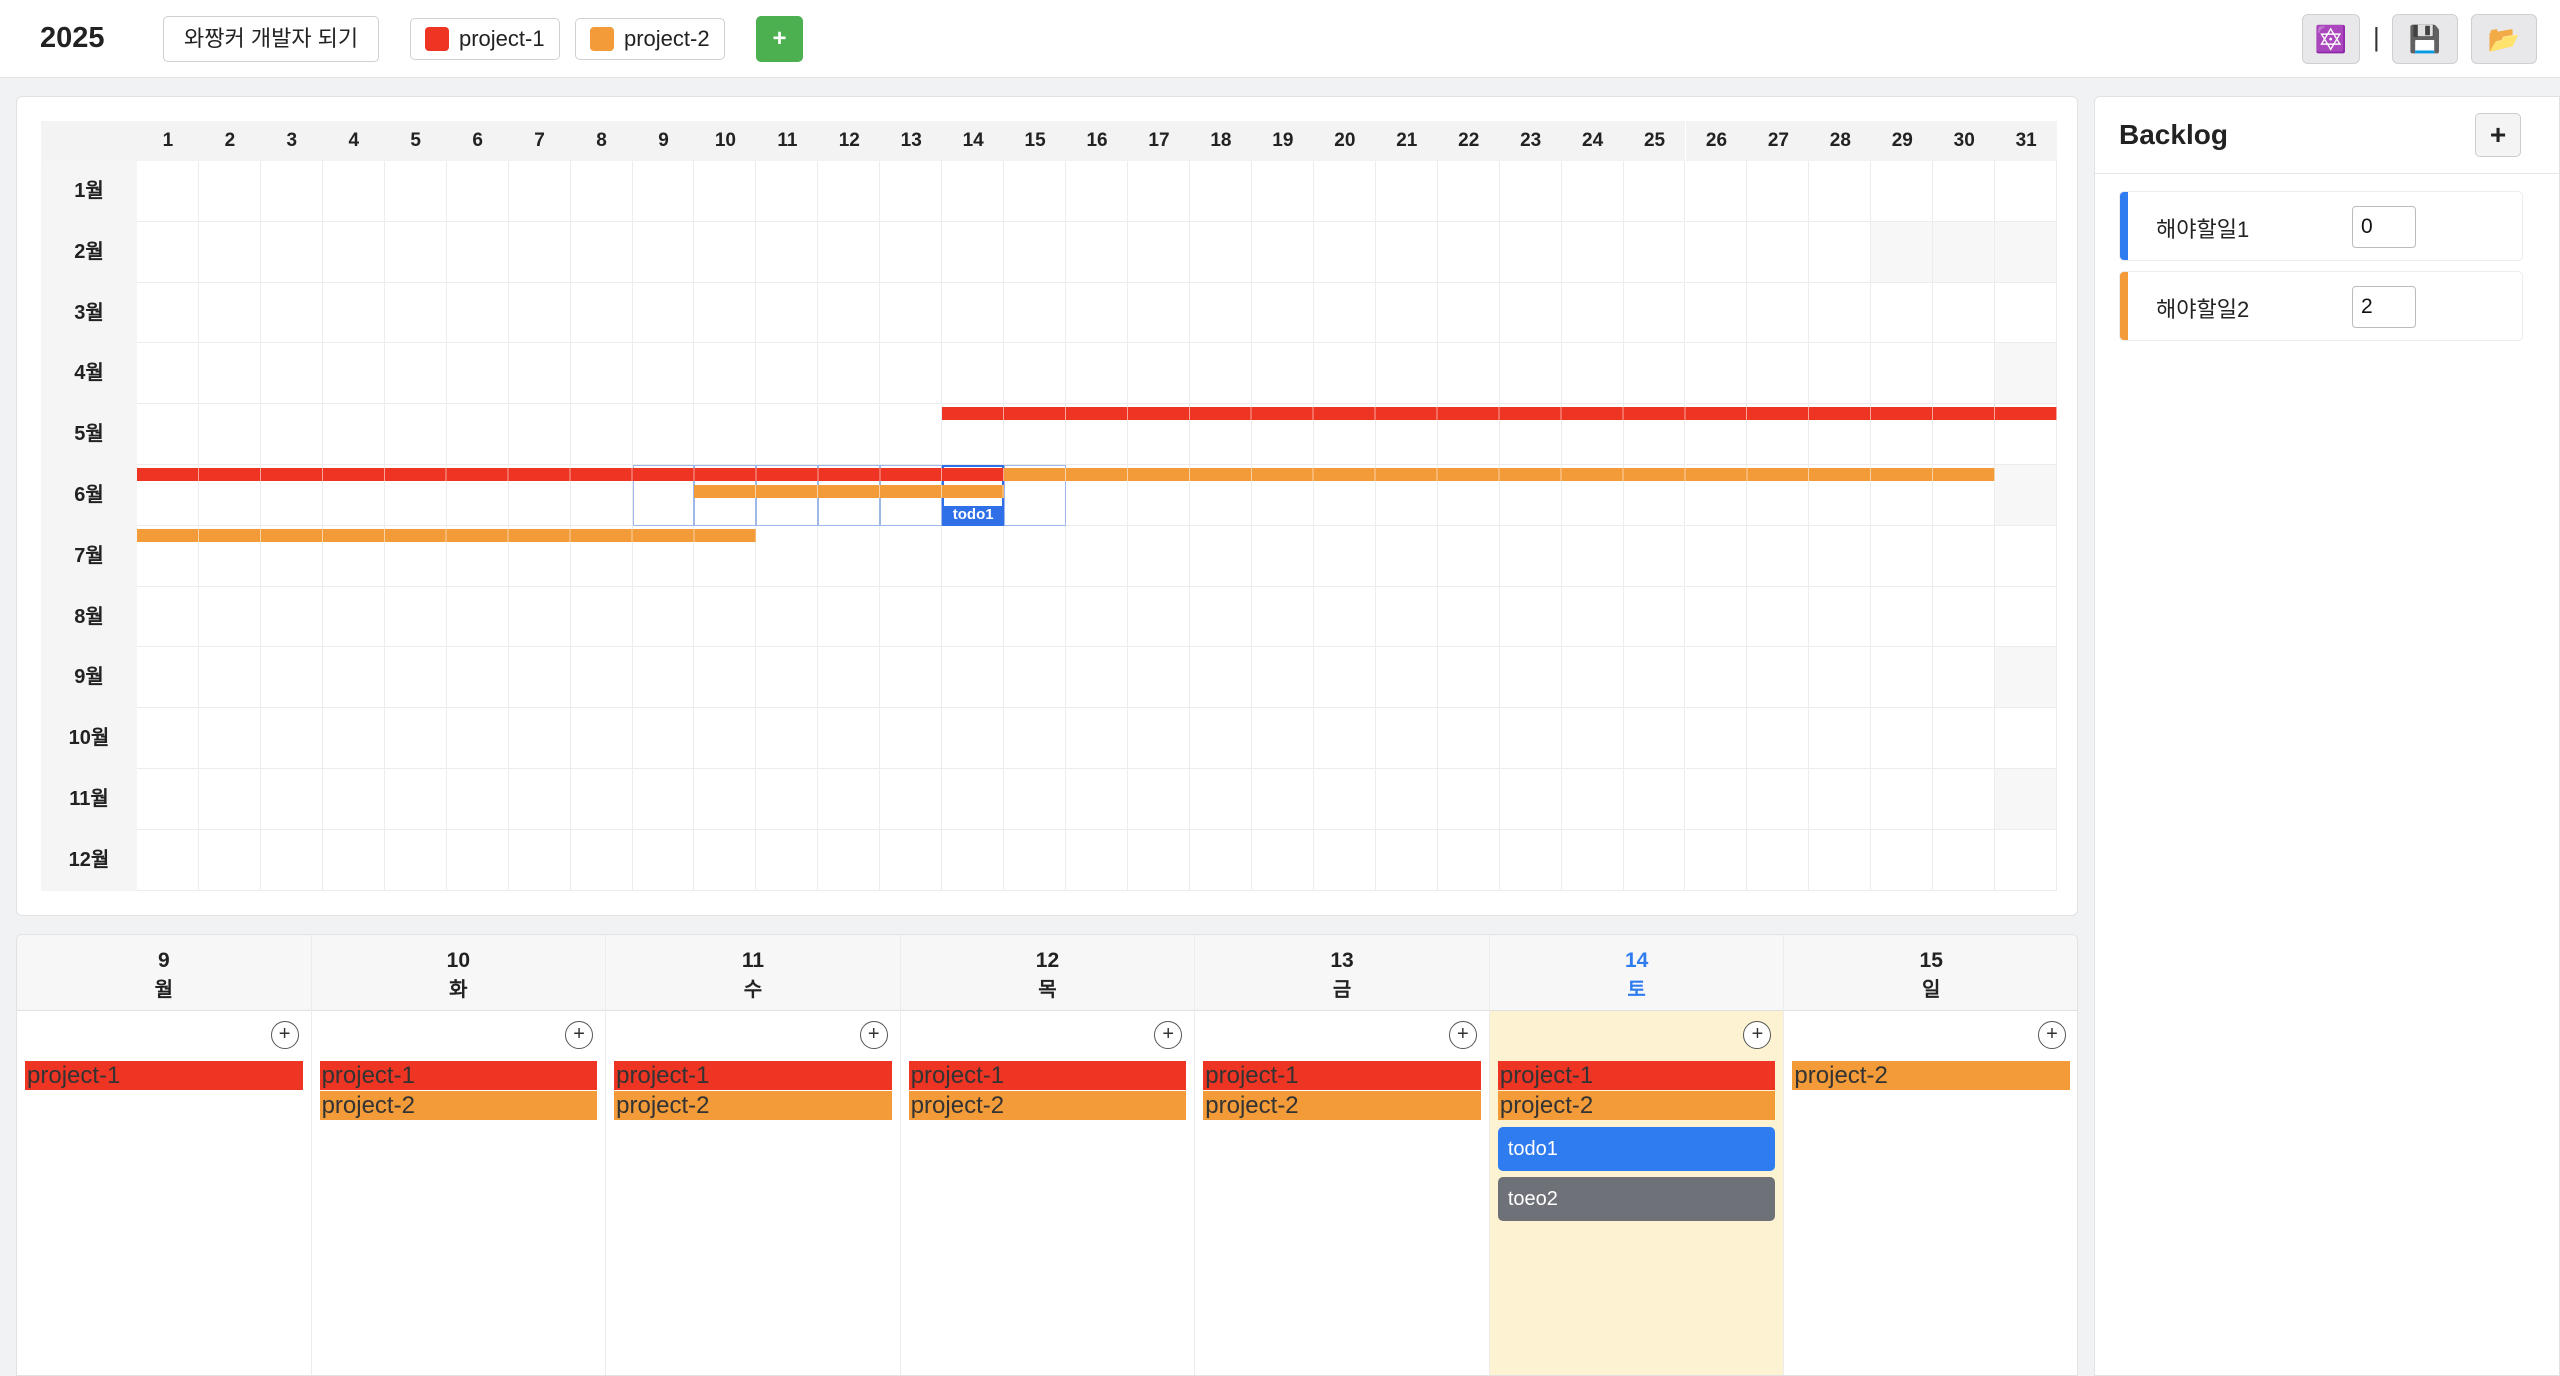 The height and width of the screenshot is (1376, 2560). I want to click on add-project-button: +, so click(779, 39).